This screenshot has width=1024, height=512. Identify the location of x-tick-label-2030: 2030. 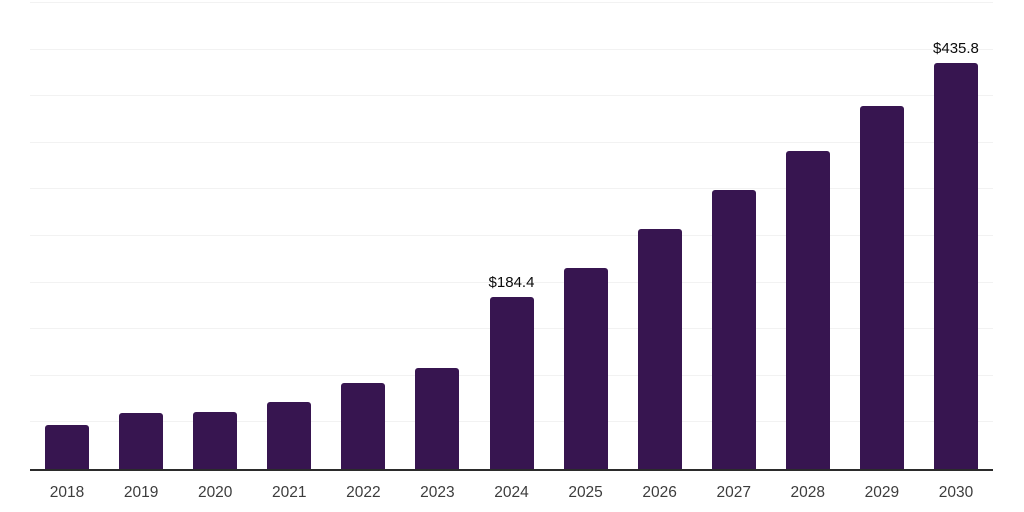
(956, 492).